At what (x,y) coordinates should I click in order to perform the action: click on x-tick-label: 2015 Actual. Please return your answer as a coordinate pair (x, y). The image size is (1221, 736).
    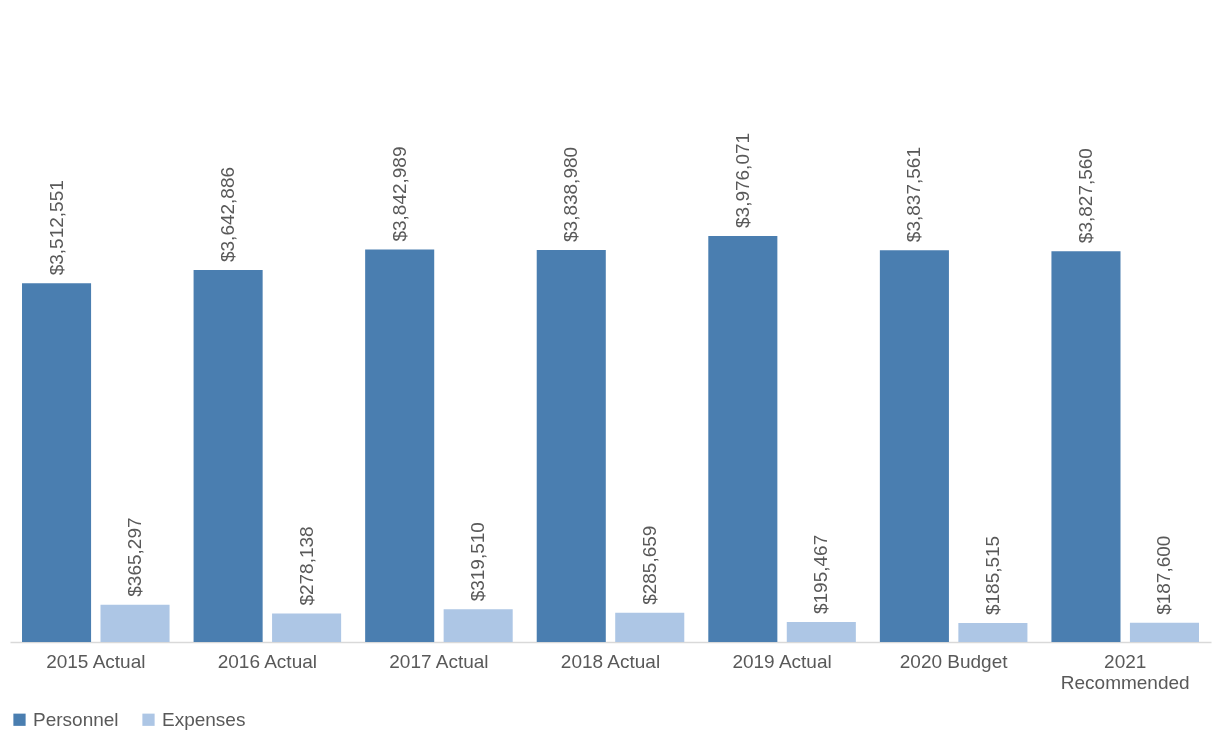
    Looking at the image, I should click on (96, 661).